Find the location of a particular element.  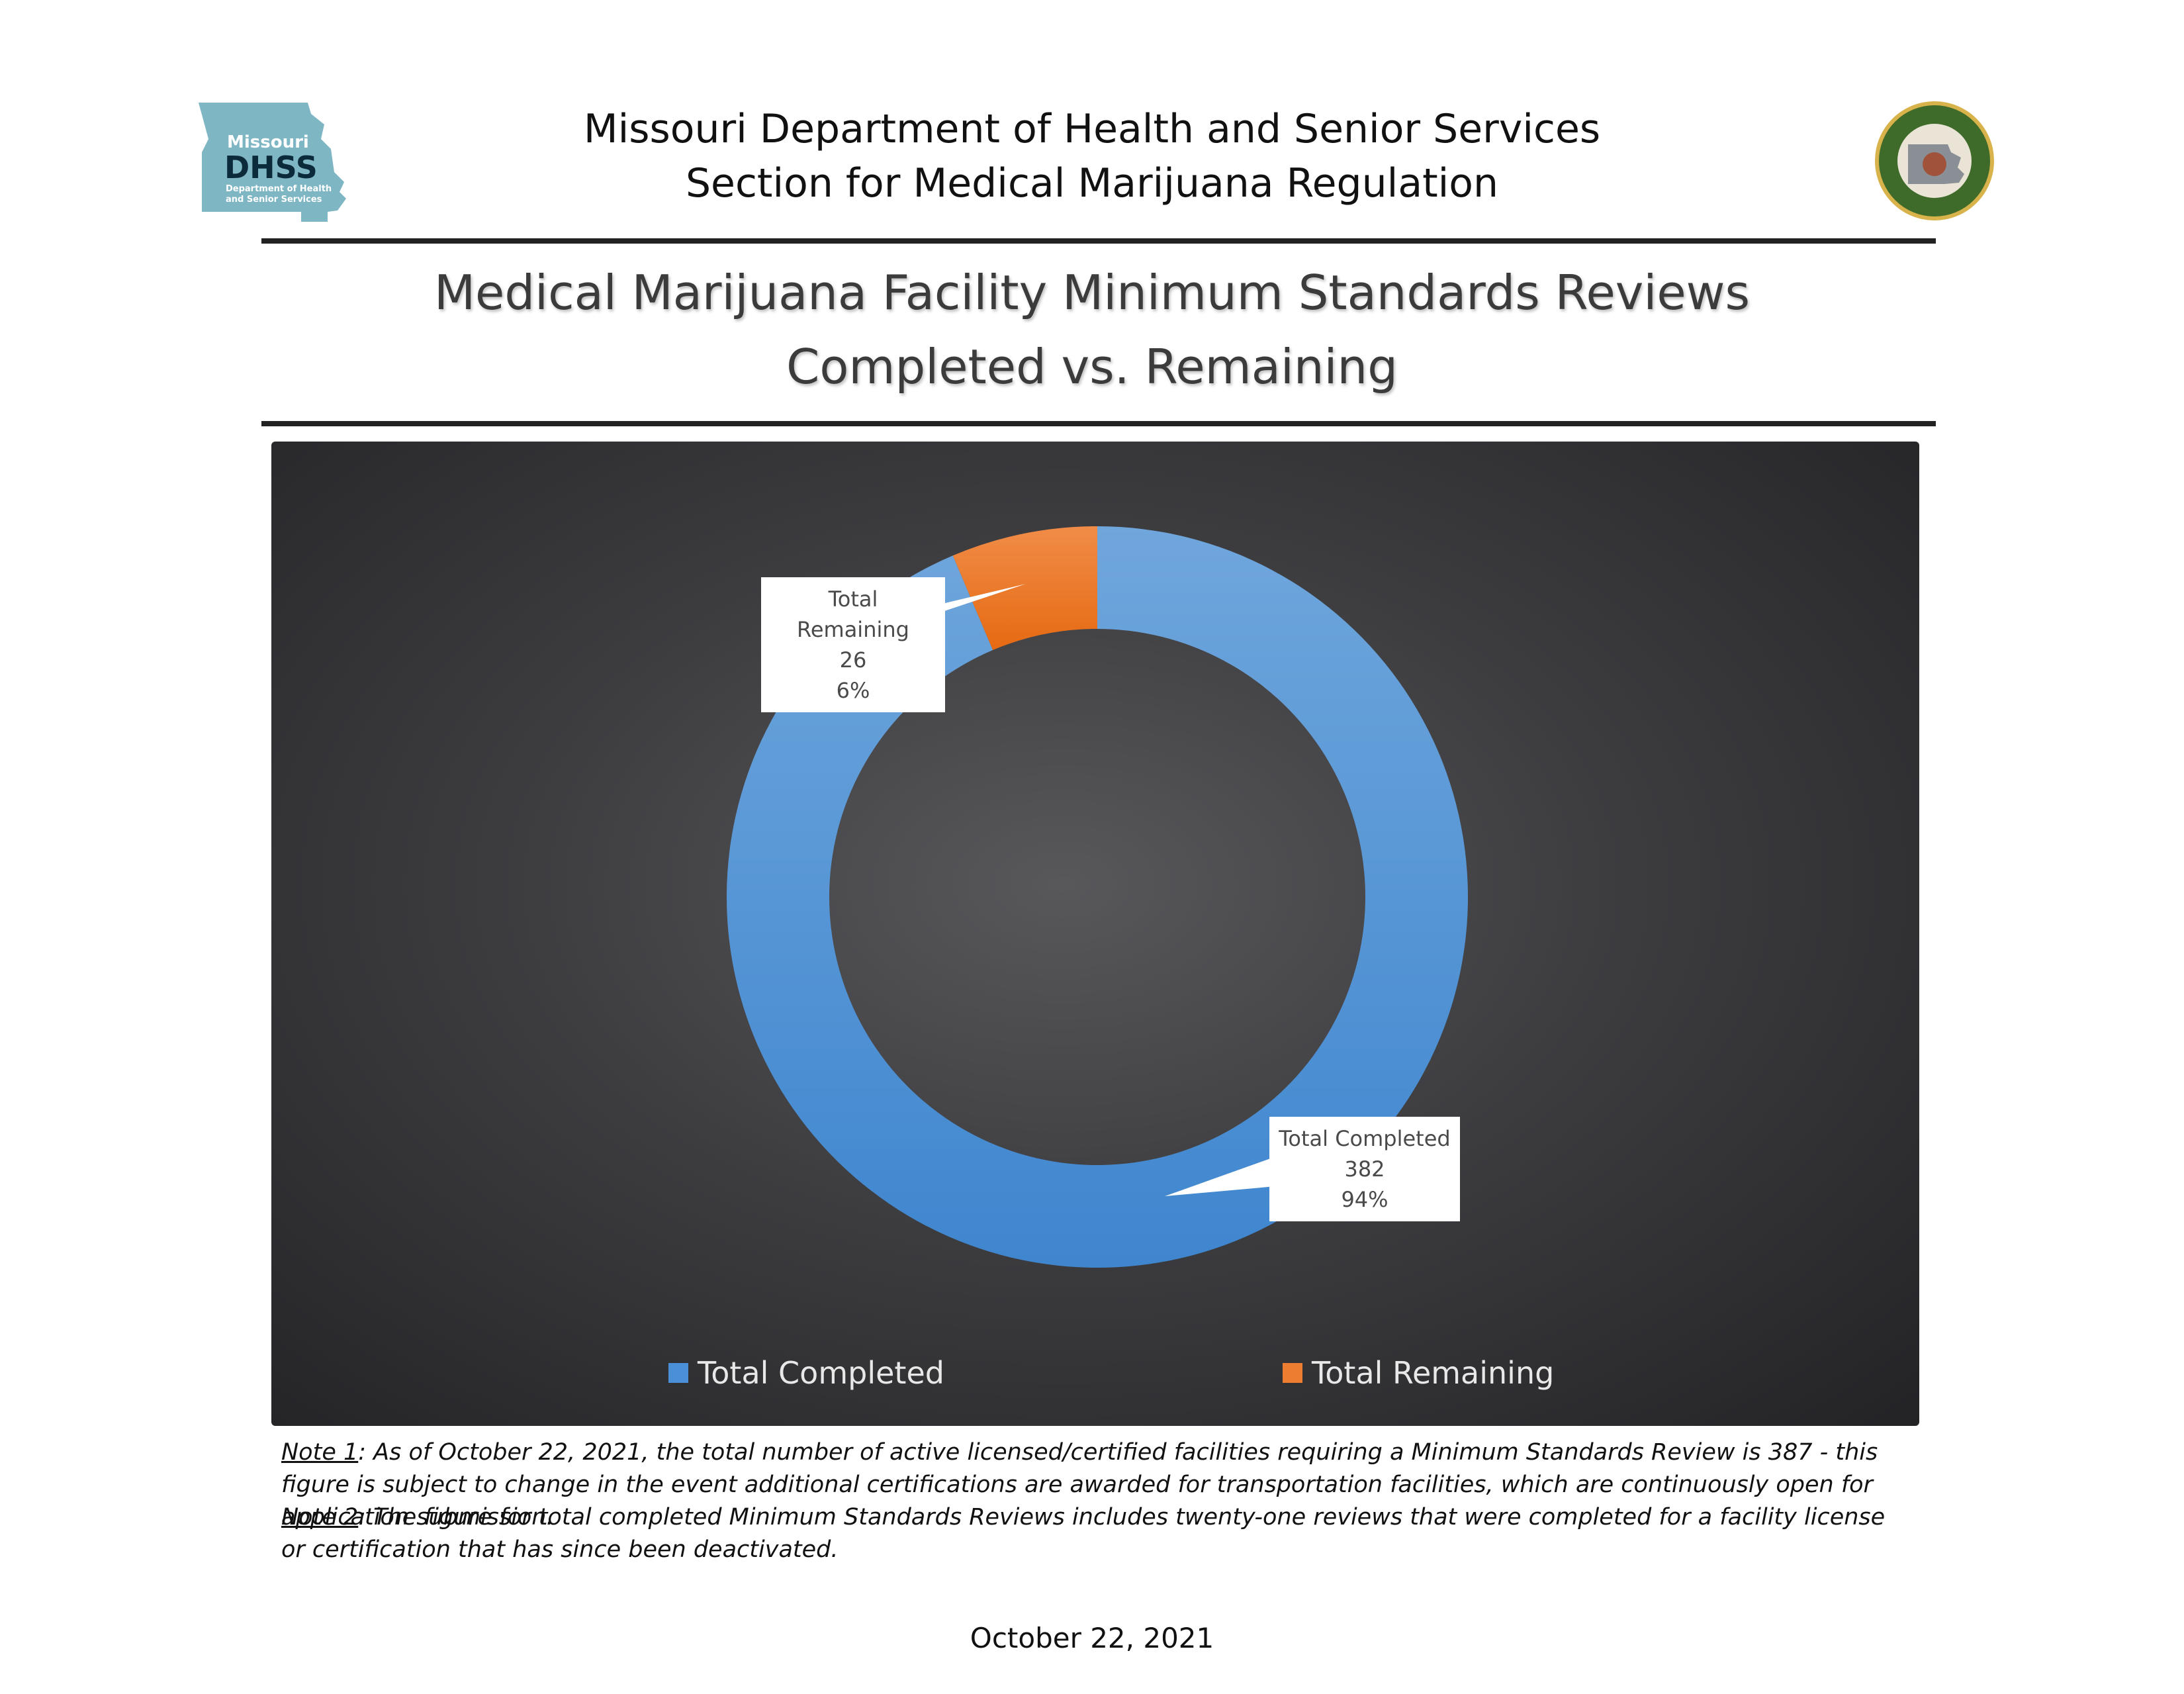

legend-item-remaining: Total Remaining is located at coordinates (1419, 1373).